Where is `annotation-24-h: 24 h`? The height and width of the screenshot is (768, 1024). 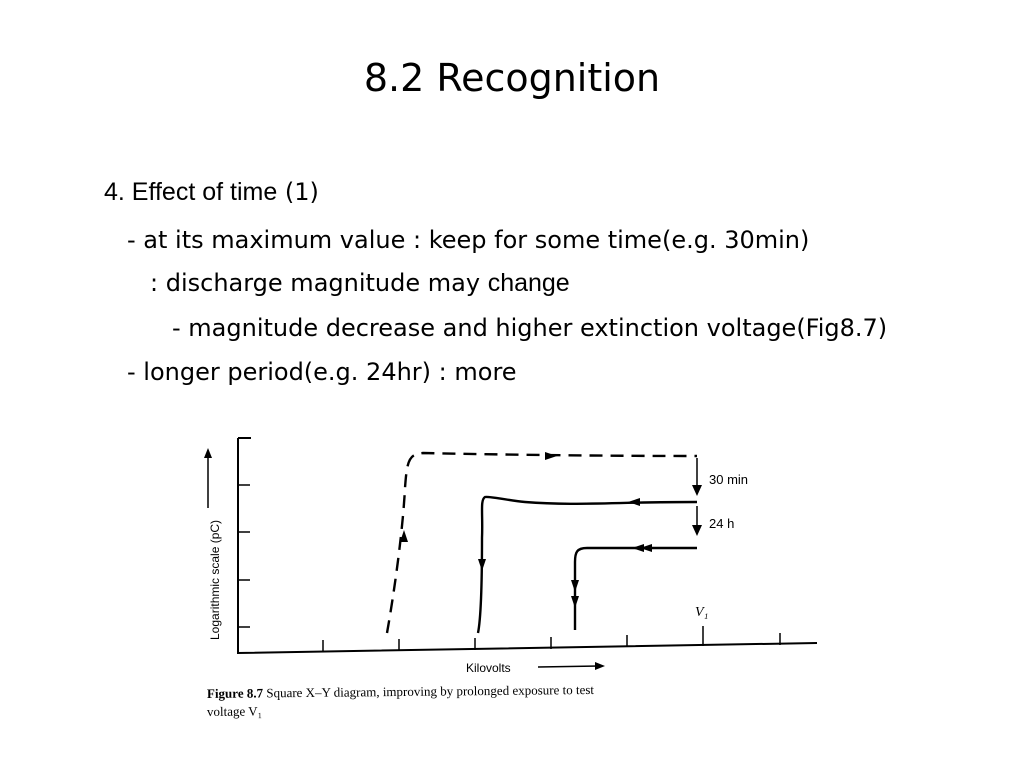
annotation-24-h: 24 h is located at coordinates (721, 523).